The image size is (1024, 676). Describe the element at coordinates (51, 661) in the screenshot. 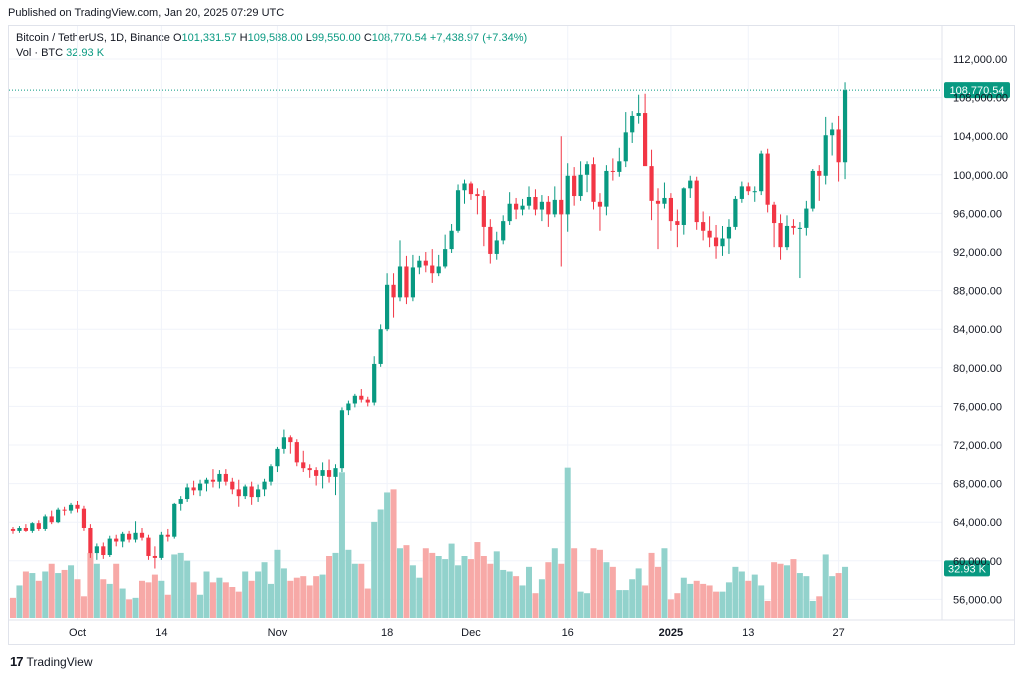

I see `tradingview-brand: 17 TradingView` at that location.